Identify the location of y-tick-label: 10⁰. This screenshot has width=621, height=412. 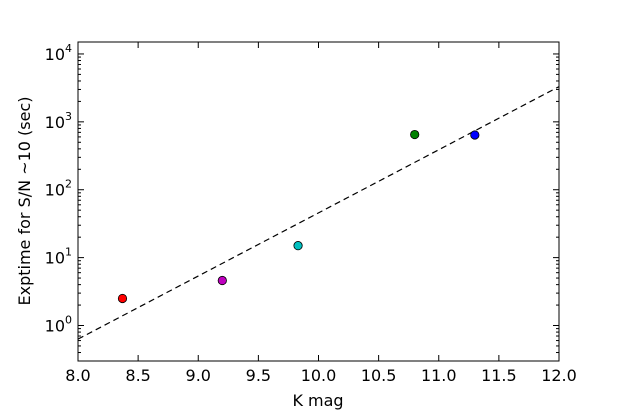
(58, 325).